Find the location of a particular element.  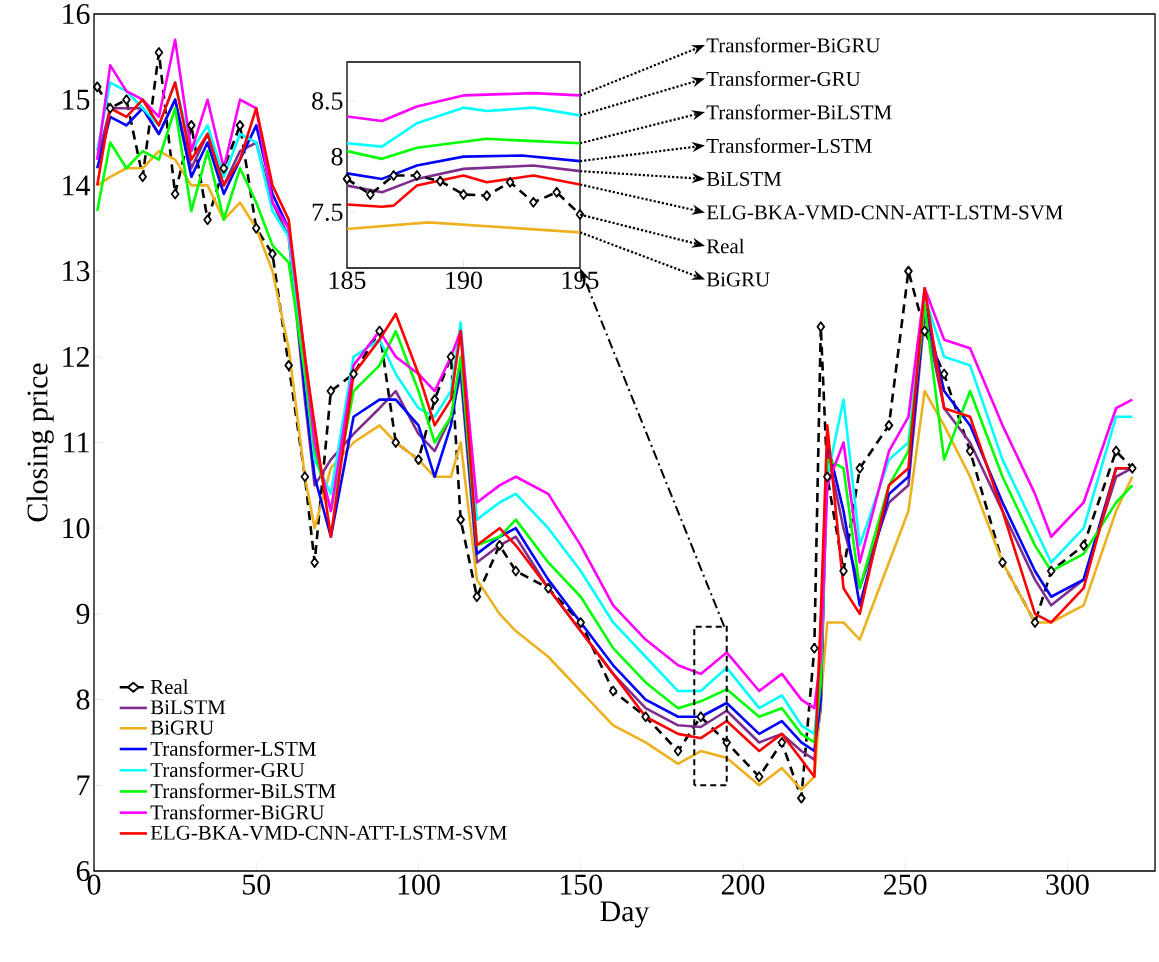

annotation: Transformer-LSTM is located at coordinates (789, 145).